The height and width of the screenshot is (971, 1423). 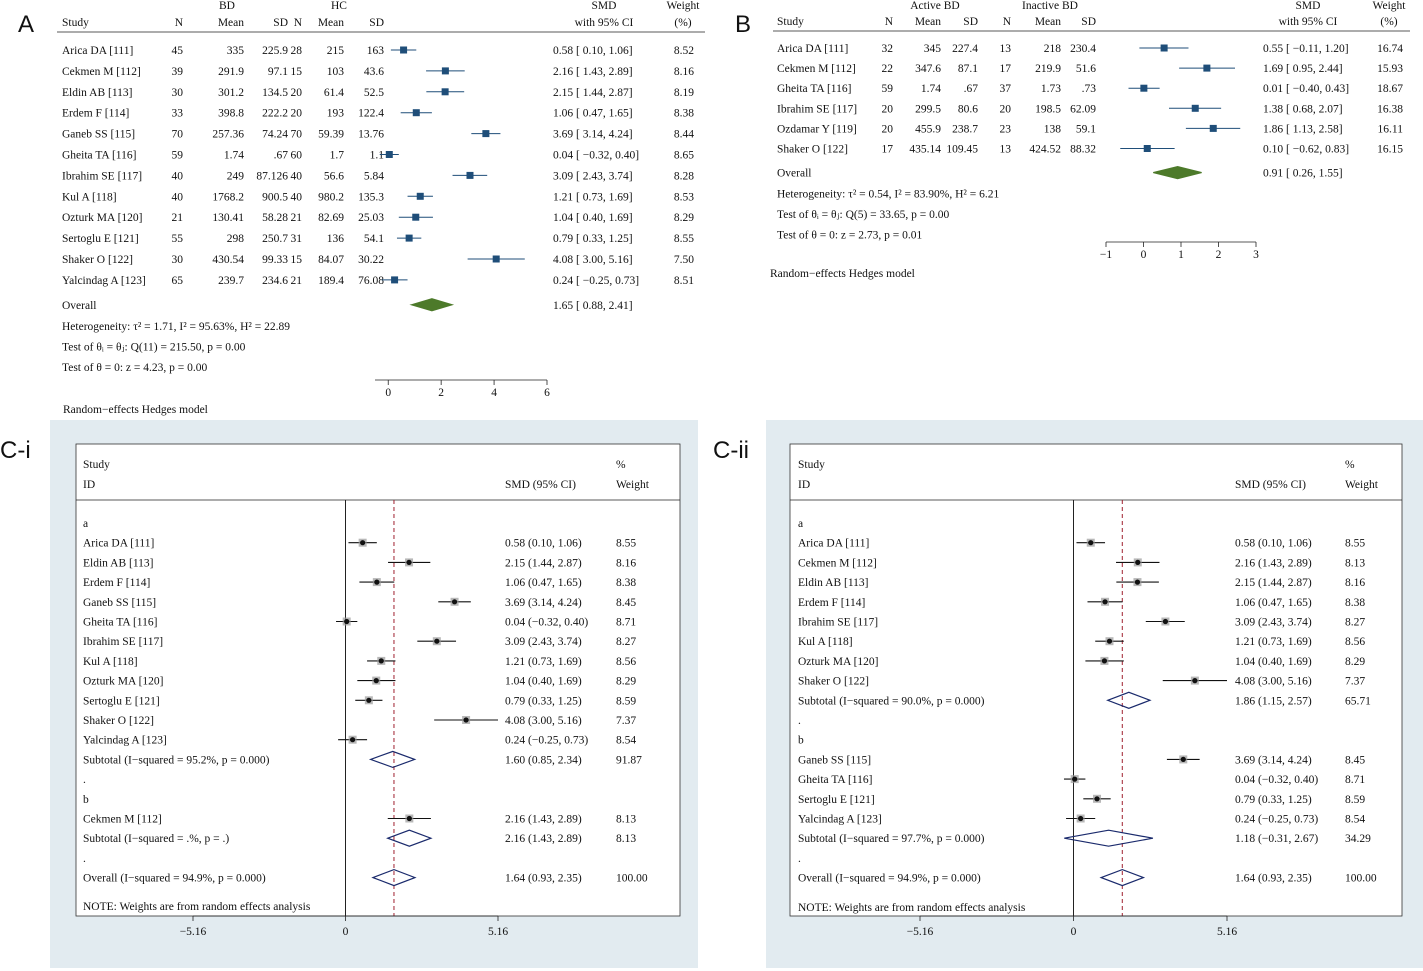 What do you see at coordinates (95, 114) in the screenshot?
I see `study-label: Erdem F [114]` at bounding box center [95, 114].